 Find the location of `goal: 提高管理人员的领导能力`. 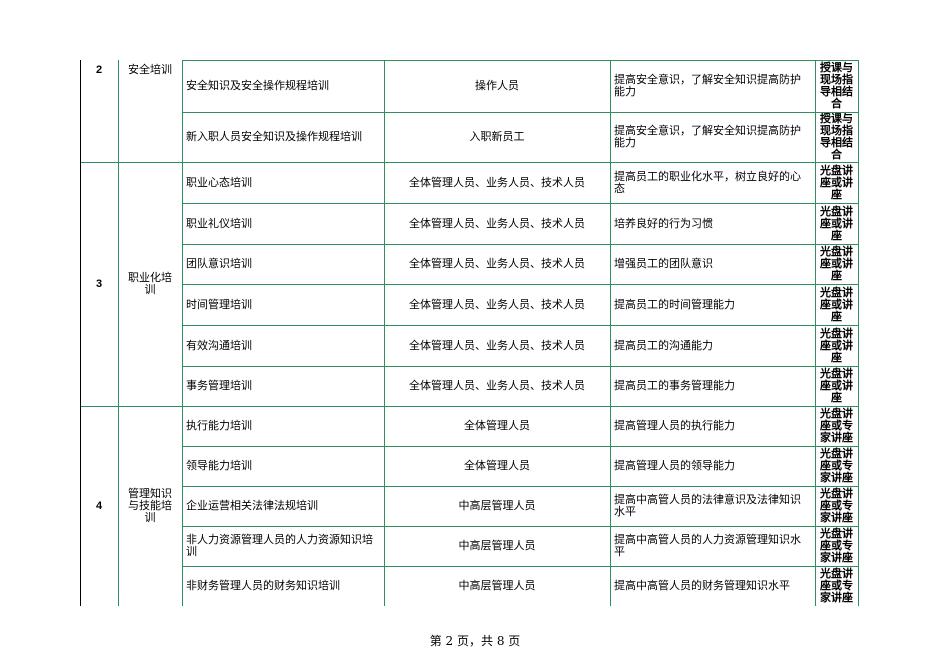

goal: 提高管理人员的领导能力 is located at coordinates (674, 465).